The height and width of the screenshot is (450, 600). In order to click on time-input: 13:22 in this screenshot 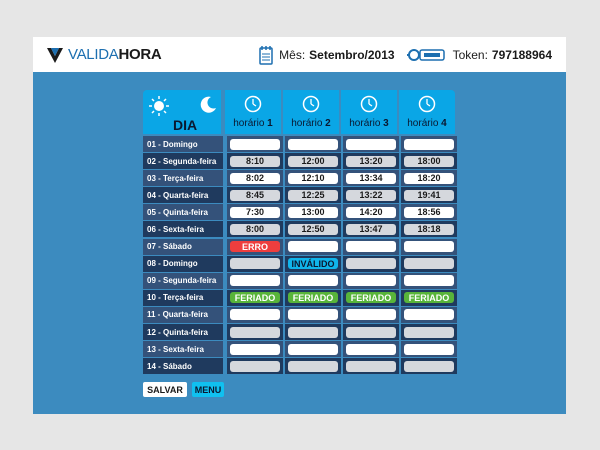, I will do `click(371, 195)`.